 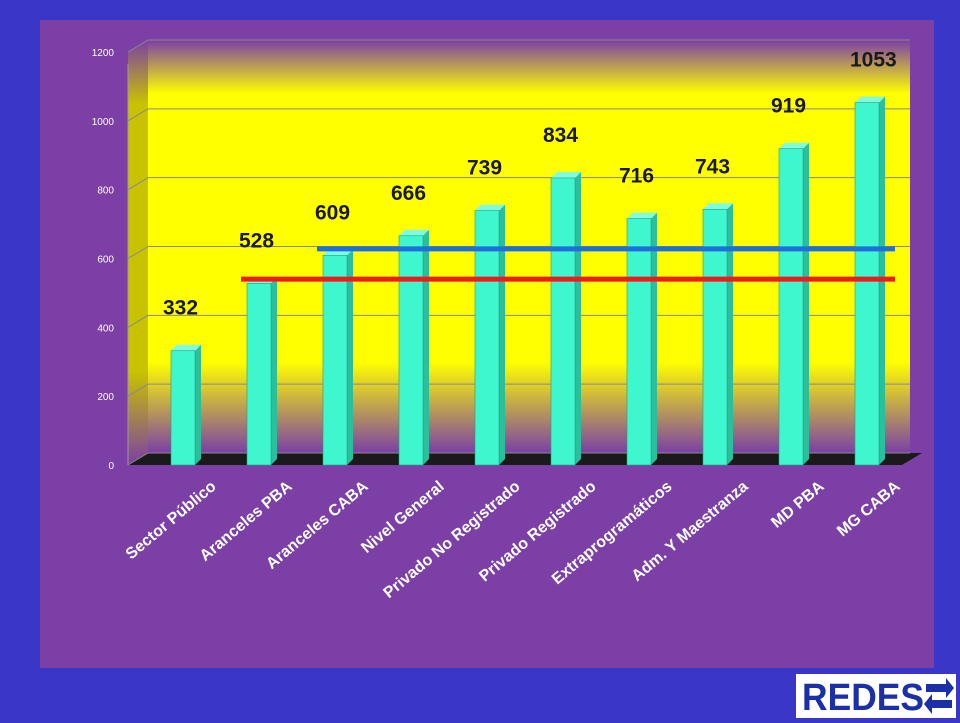 I want to click on data-label: 666, so click(x=408, y=193).